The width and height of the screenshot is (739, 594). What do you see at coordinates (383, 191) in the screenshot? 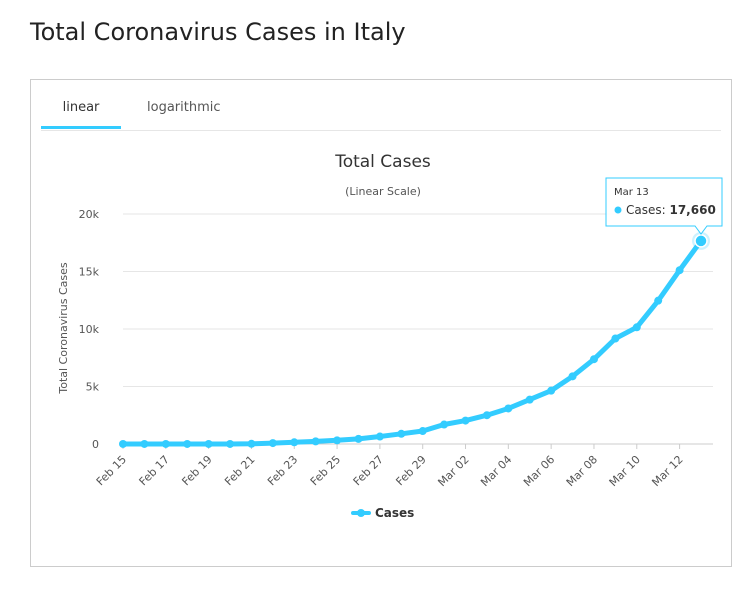
I see `chart-subtitle: (Linear Scale)` at bounding box center [383, 191].